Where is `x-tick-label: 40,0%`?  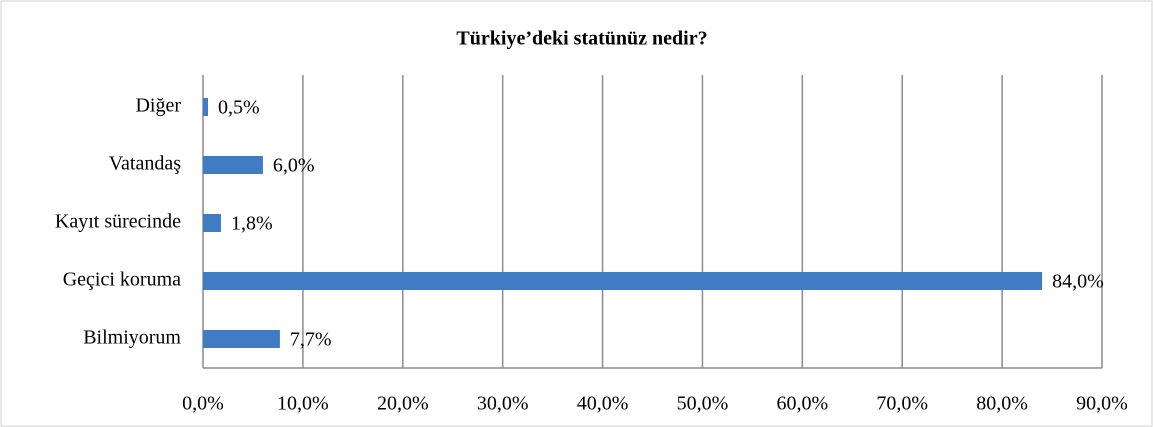 x-tick-label: 40,0% is located at coordinates (603, 404).